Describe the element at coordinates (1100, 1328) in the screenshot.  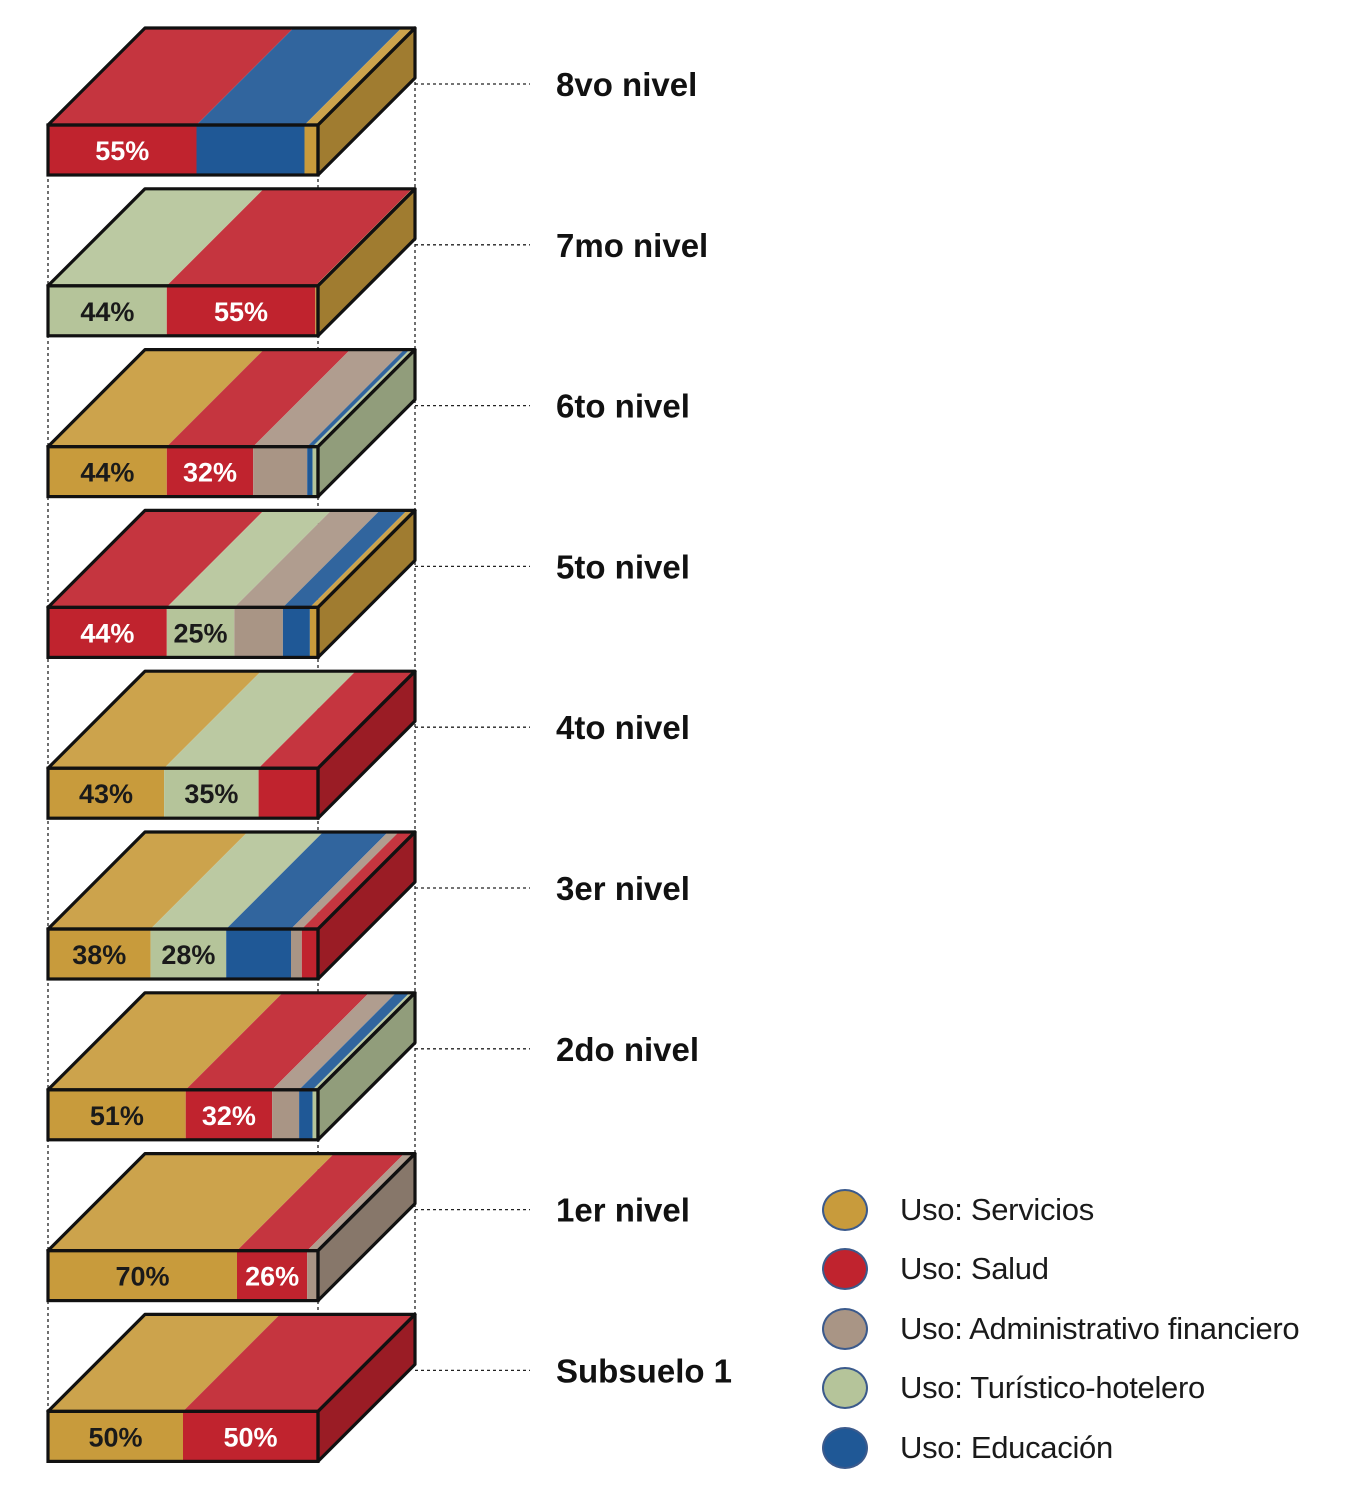
I see `legend-label: Uso: Administrativo financiero` at that location.